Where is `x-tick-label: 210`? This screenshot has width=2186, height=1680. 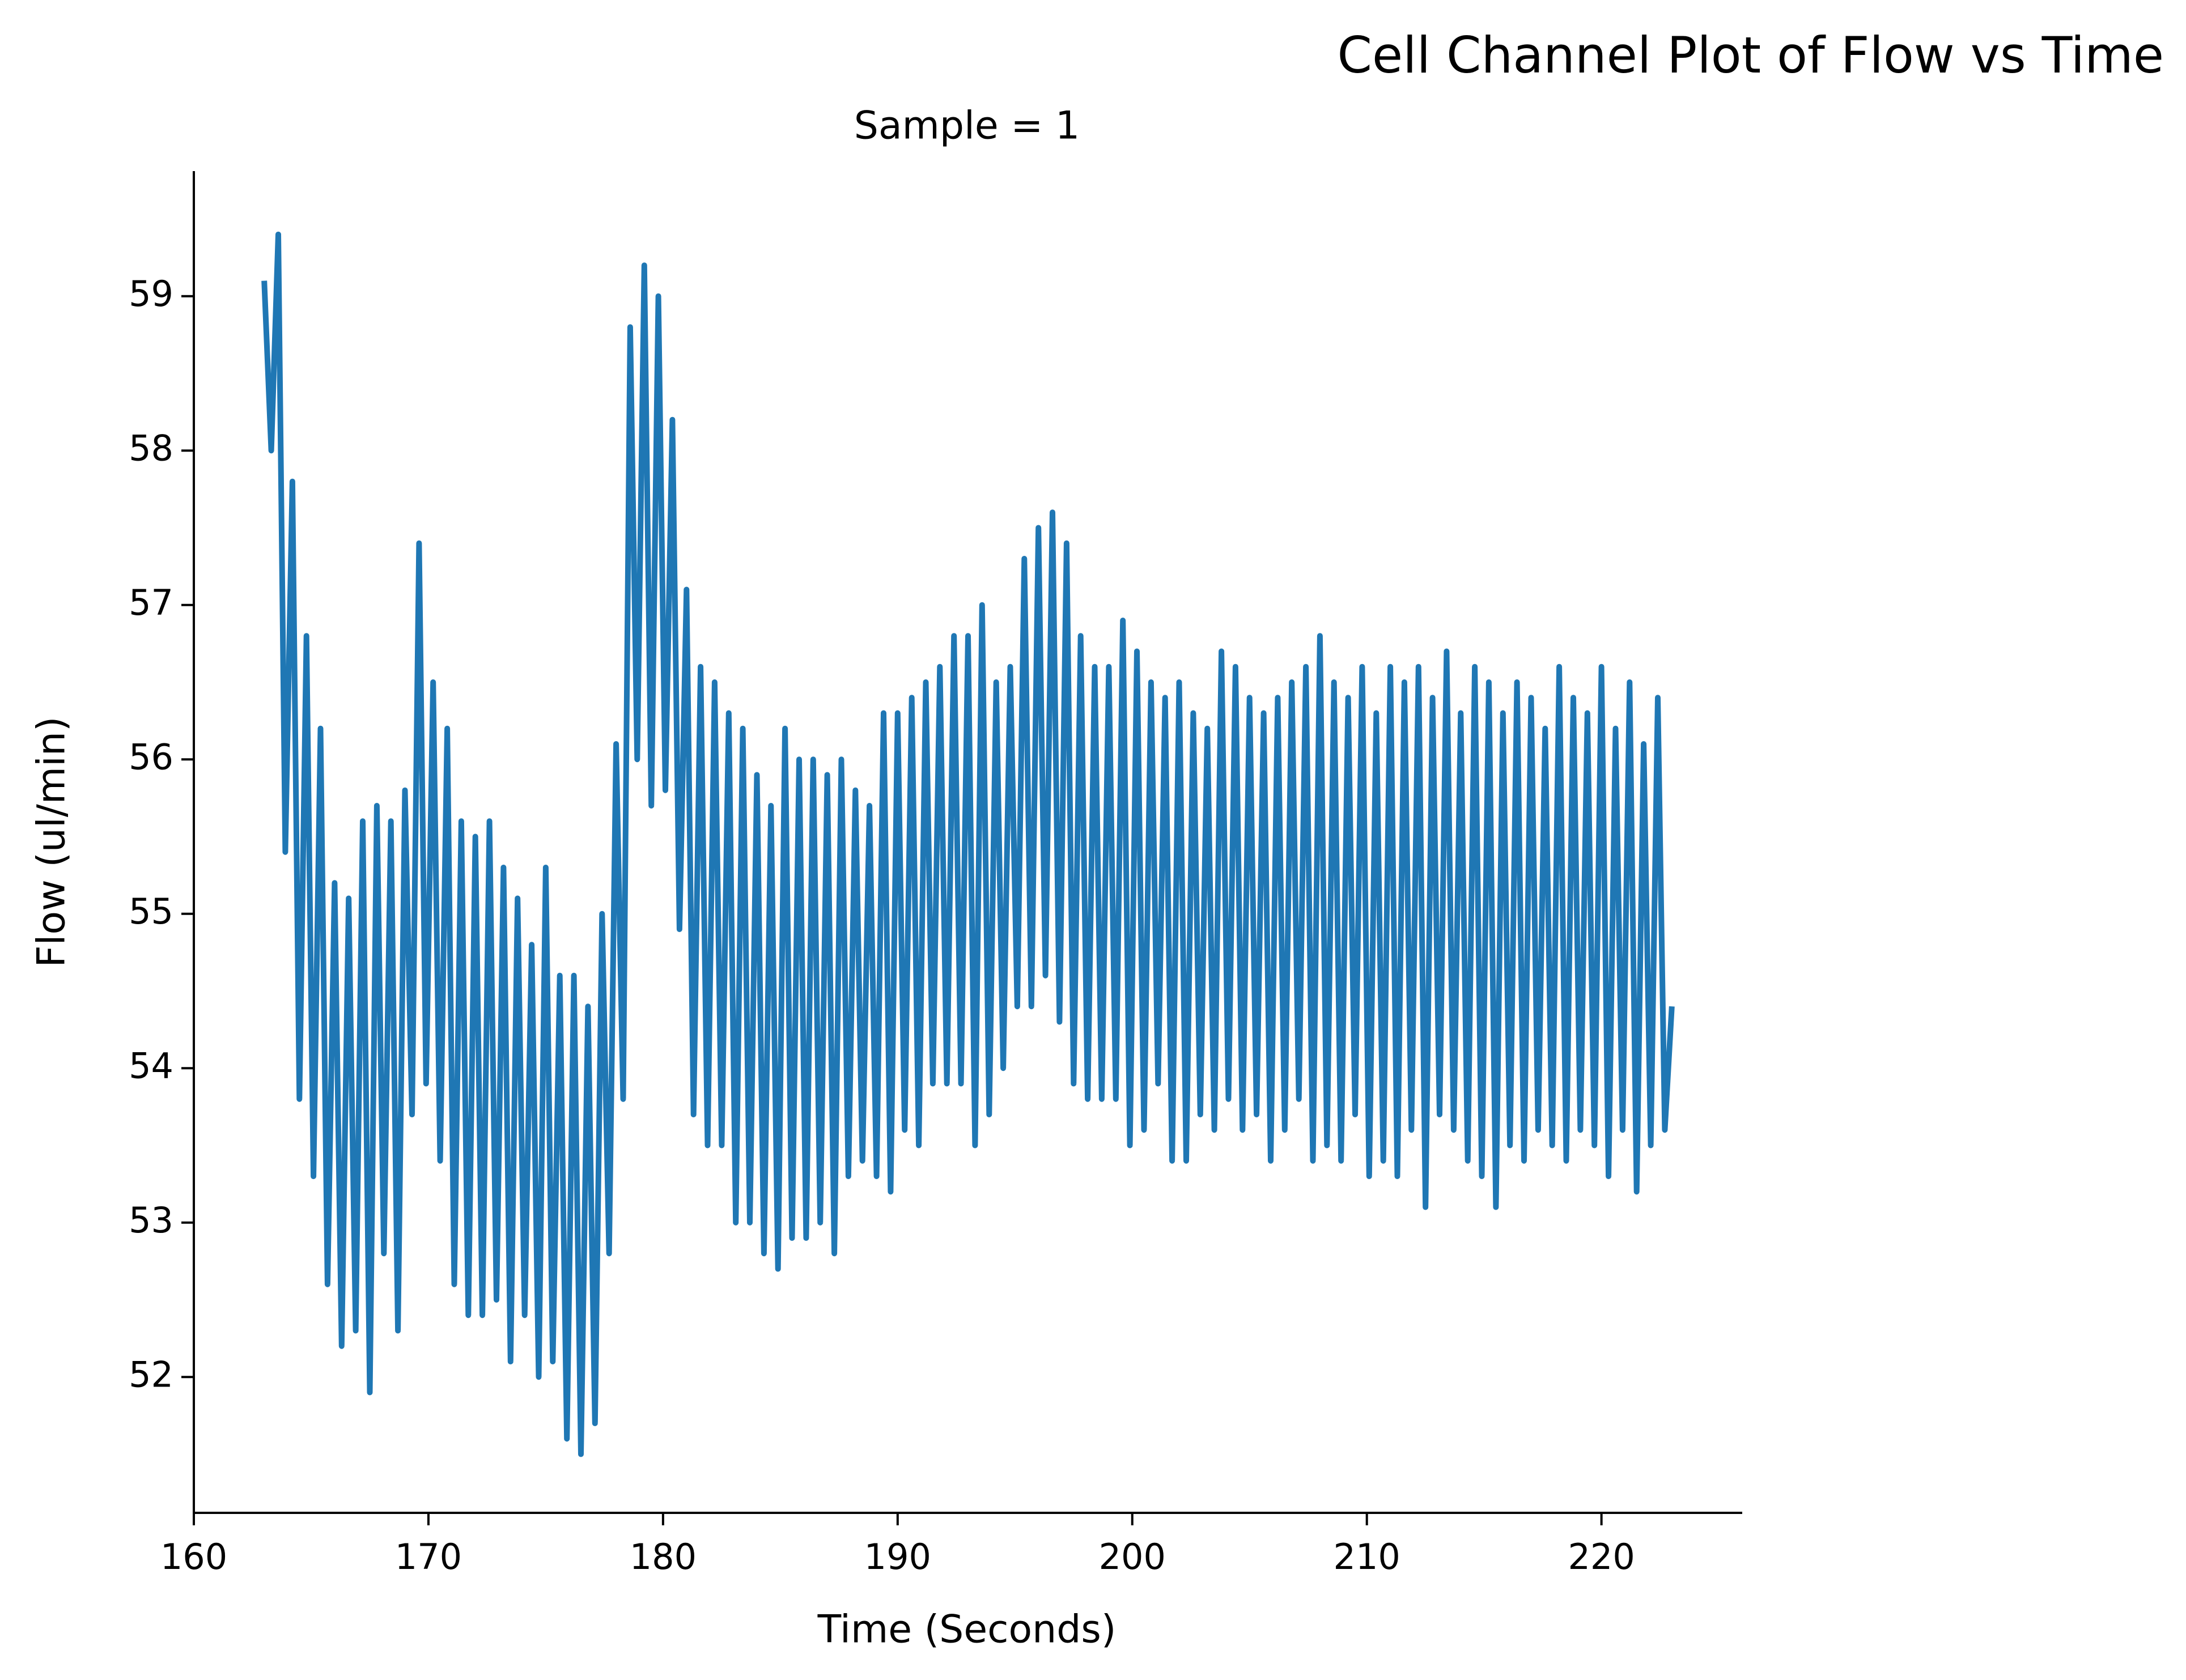 x-tick-label: 210 is located at coordinates (1367, 1556).